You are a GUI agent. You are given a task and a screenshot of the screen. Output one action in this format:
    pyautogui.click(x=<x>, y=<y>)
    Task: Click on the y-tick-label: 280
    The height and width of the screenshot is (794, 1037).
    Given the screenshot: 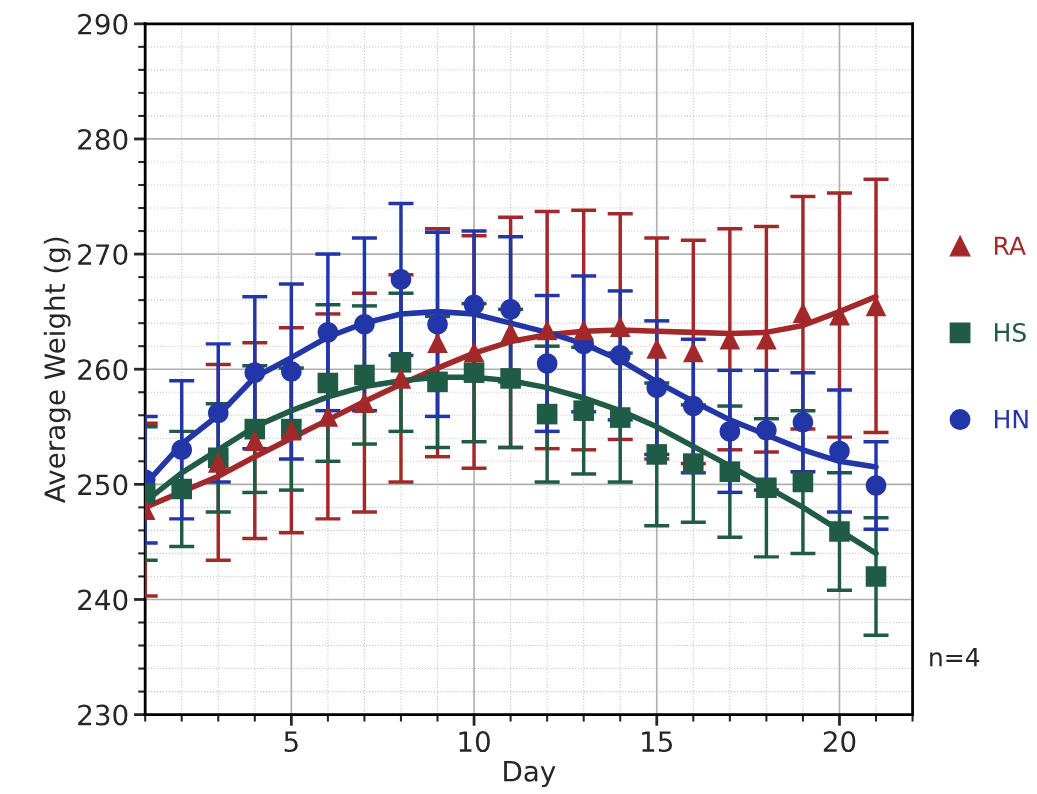 What is the action you would take?
    pyautogui.click(x=103, y=139)
    